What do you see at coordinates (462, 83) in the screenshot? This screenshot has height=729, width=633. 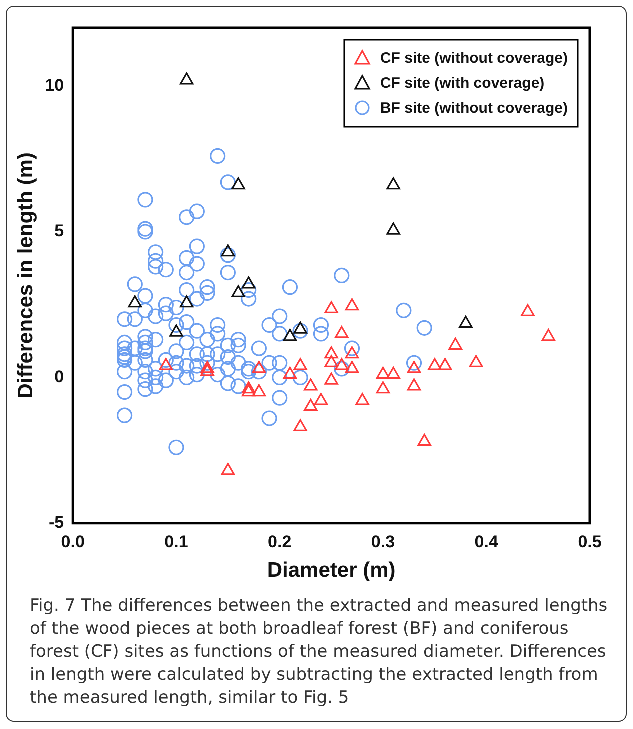 I see `legend-label: CF site (with coverage)` at bounding box center [462, 83].